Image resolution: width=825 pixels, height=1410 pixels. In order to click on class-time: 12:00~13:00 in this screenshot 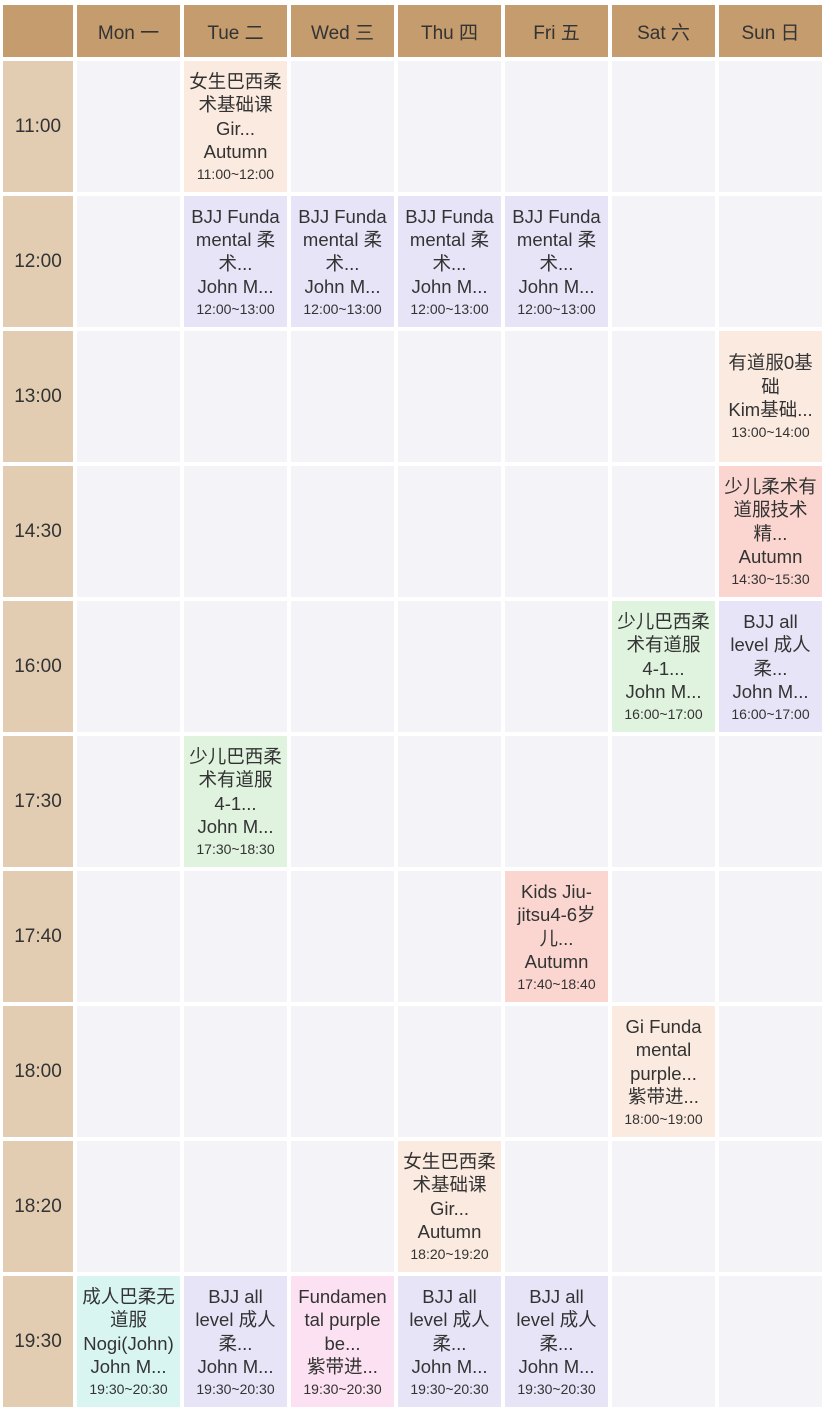, I will do `click(449, 308)`.